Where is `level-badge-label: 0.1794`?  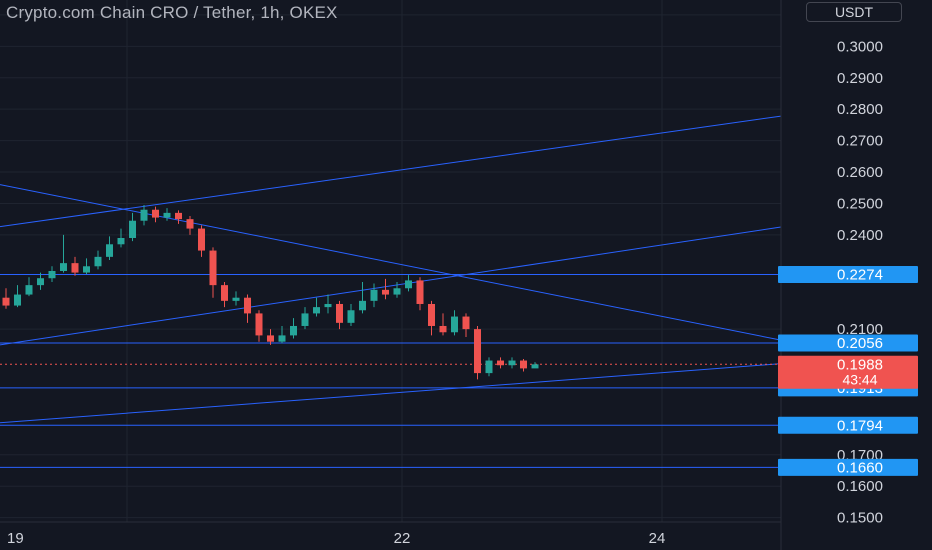
level-badge-label: 0.1794 is located at coordinates (860, 425).